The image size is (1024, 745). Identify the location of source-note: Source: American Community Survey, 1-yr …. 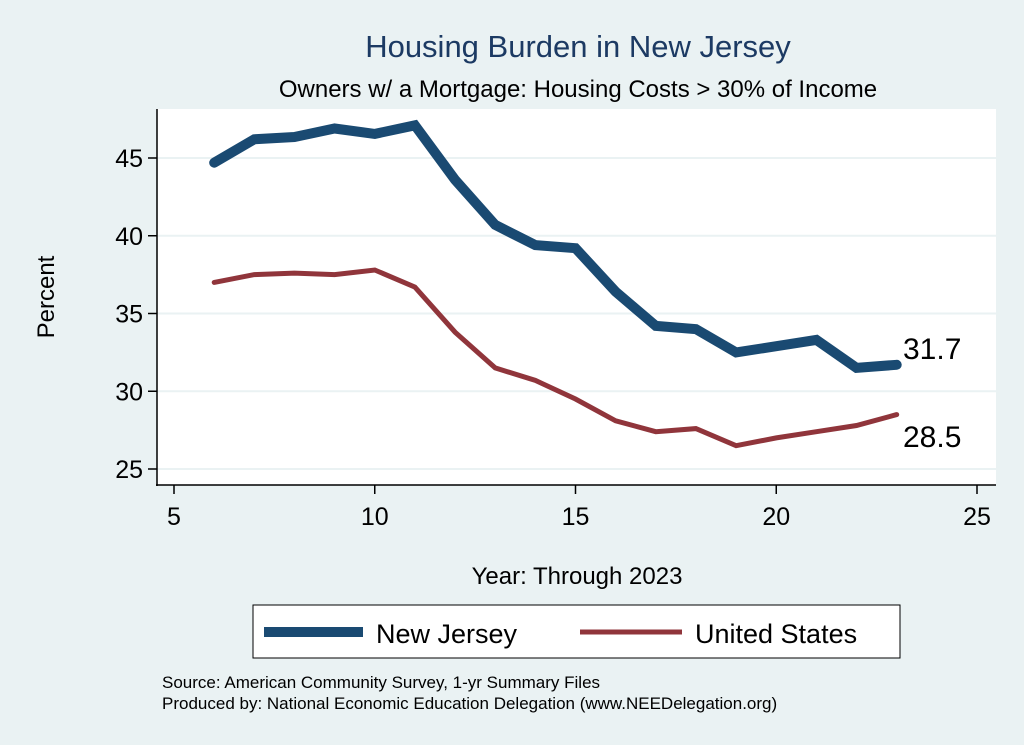
(381, 682).